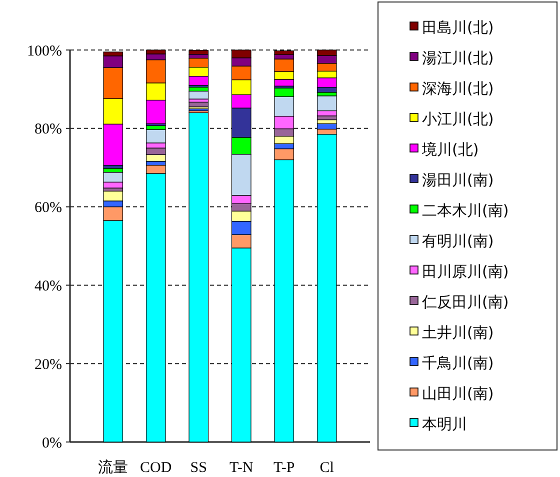 The width and height of the screenshot is (560, 477). Describe the element at coordinates (113, 467) in the screenshot. I see `x-tick-label: 流量` at that location.